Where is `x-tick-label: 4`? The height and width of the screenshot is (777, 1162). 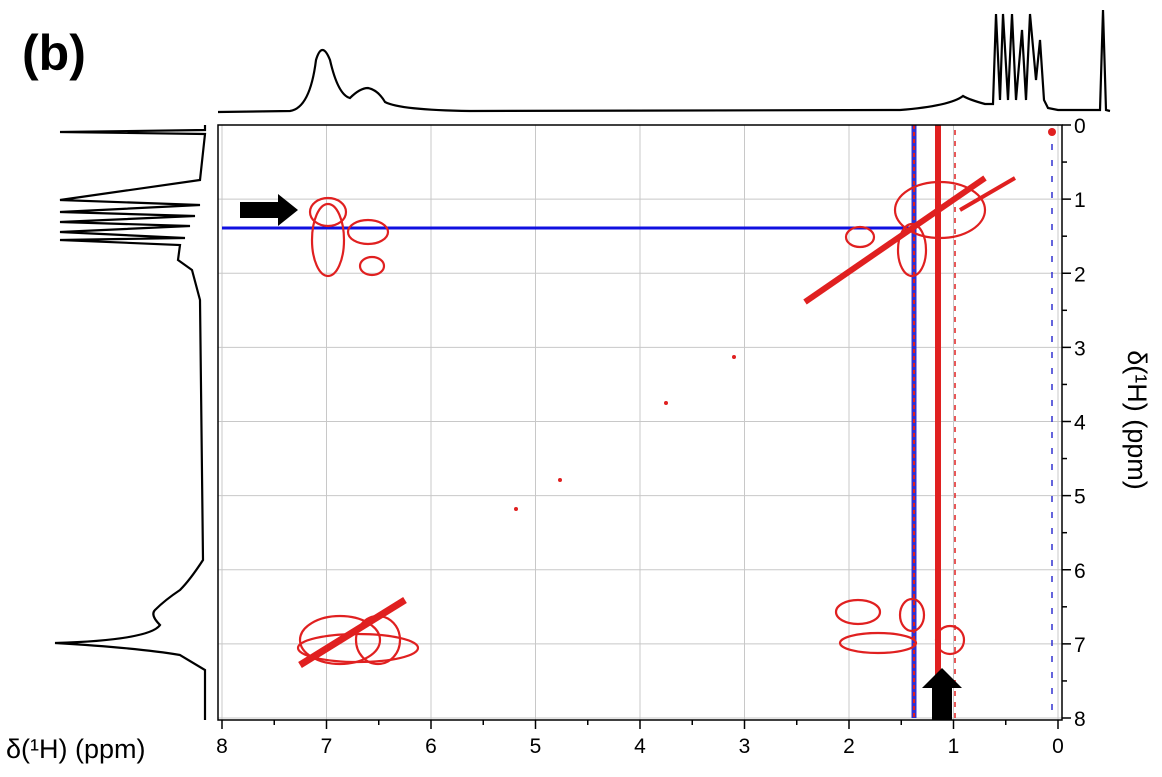
x-tick-label: 4 is located at coordinates (640, 746).